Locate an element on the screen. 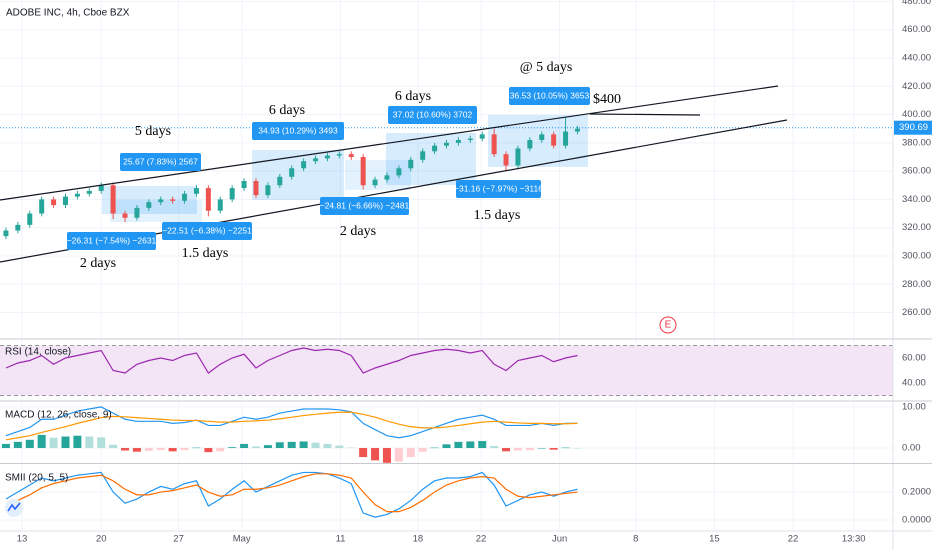 This screenshot has width=932, height=550. rsi-band is located at coordinates (446, 370).